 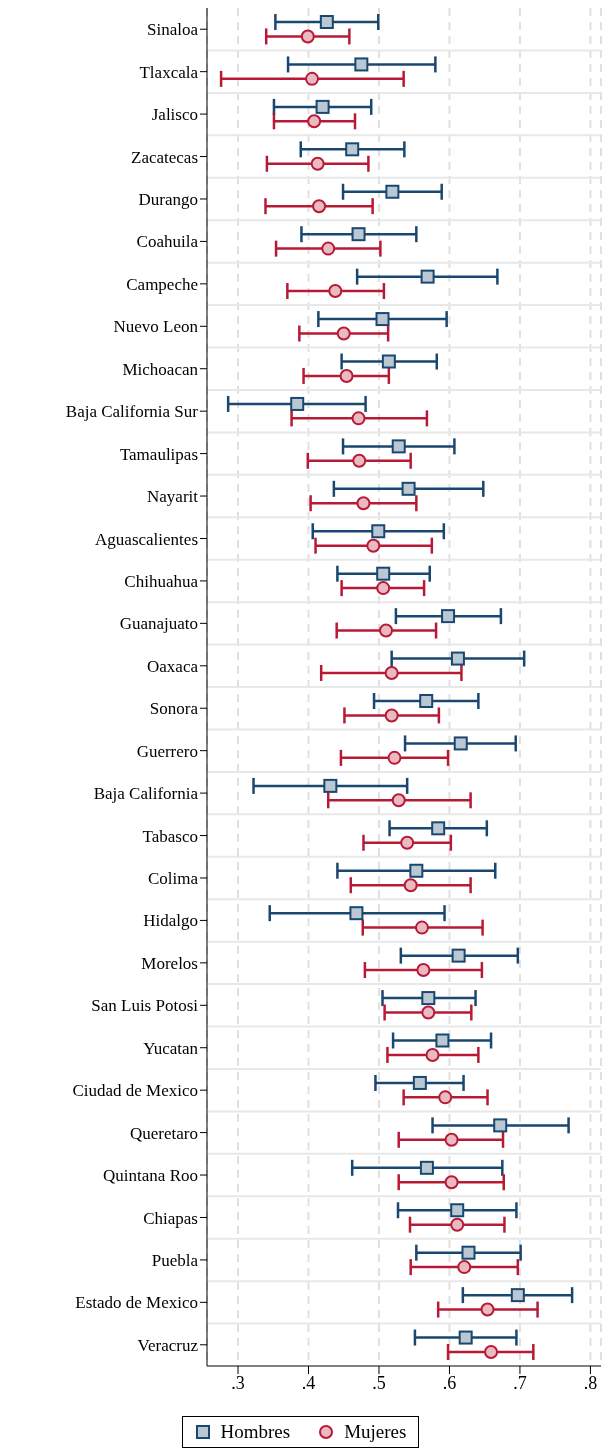 What do you see at coordinates (167, 751) in the screenshot?
I see `y-tick-label: Guerrero` at bounding box center [167, 751].